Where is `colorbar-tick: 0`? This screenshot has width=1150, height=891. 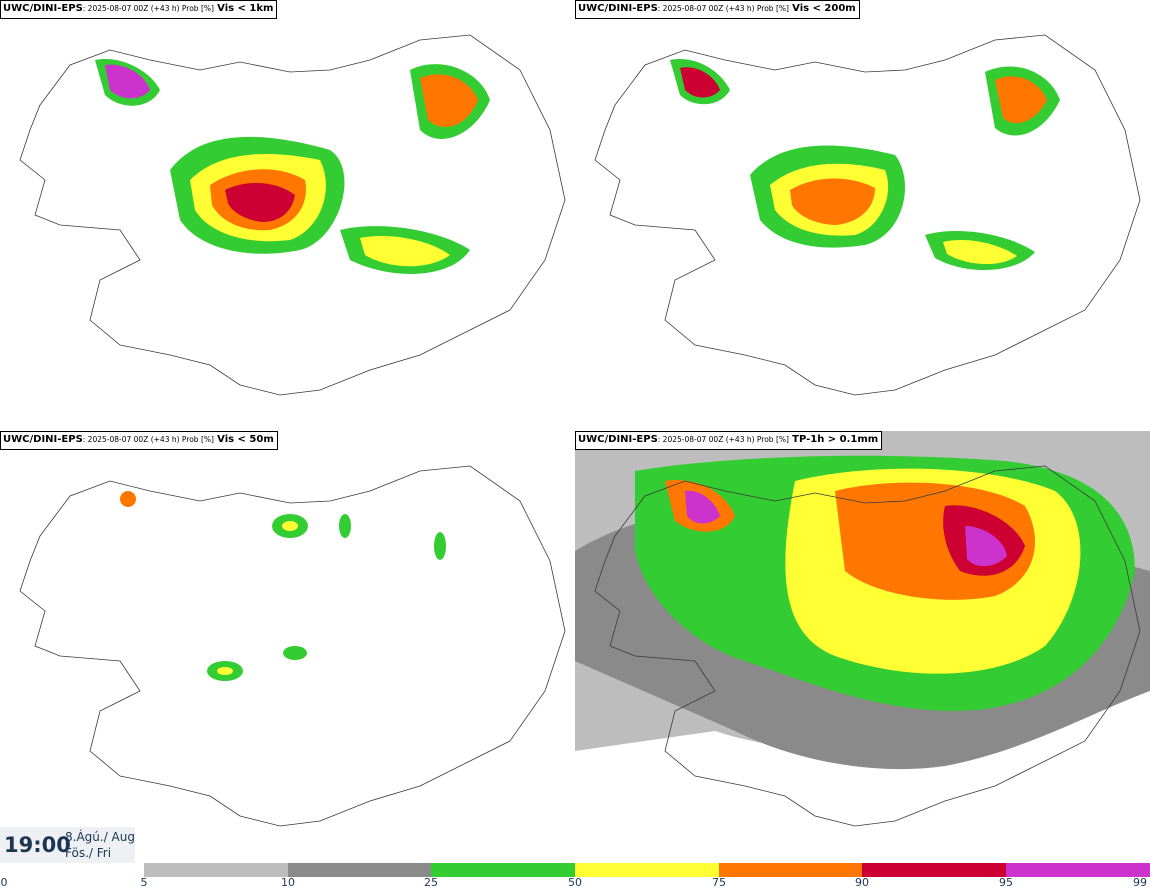
colorbar-tick: 0 is located at coordinates (4, 882).